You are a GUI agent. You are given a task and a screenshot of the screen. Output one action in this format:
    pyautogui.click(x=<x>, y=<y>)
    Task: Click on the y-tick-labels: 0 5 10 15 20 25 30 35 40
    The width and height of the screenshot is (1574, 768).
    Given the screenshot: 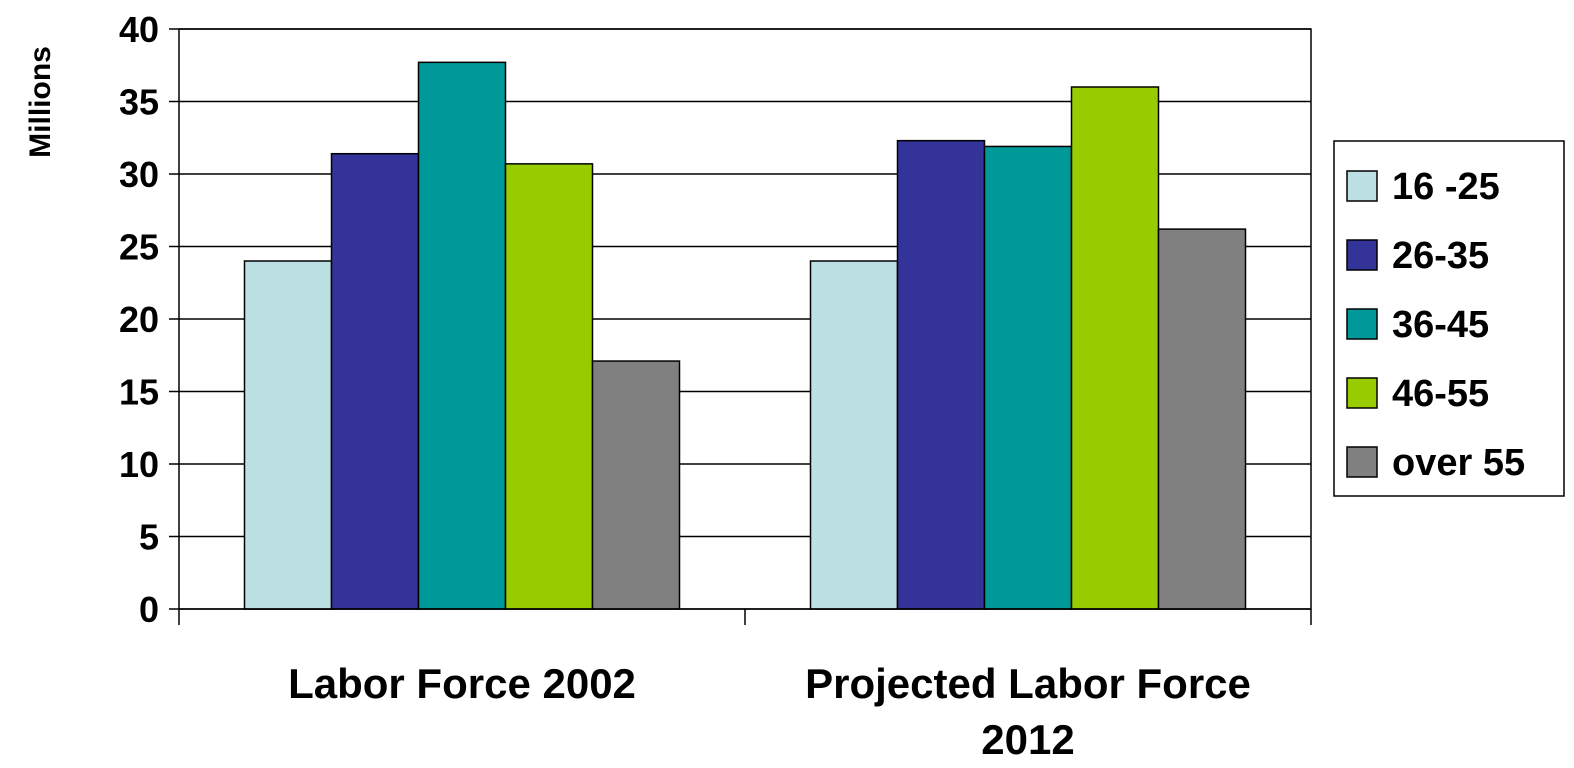 What is the action you would take?
    pyautogui.click(x=139, y=319)
    